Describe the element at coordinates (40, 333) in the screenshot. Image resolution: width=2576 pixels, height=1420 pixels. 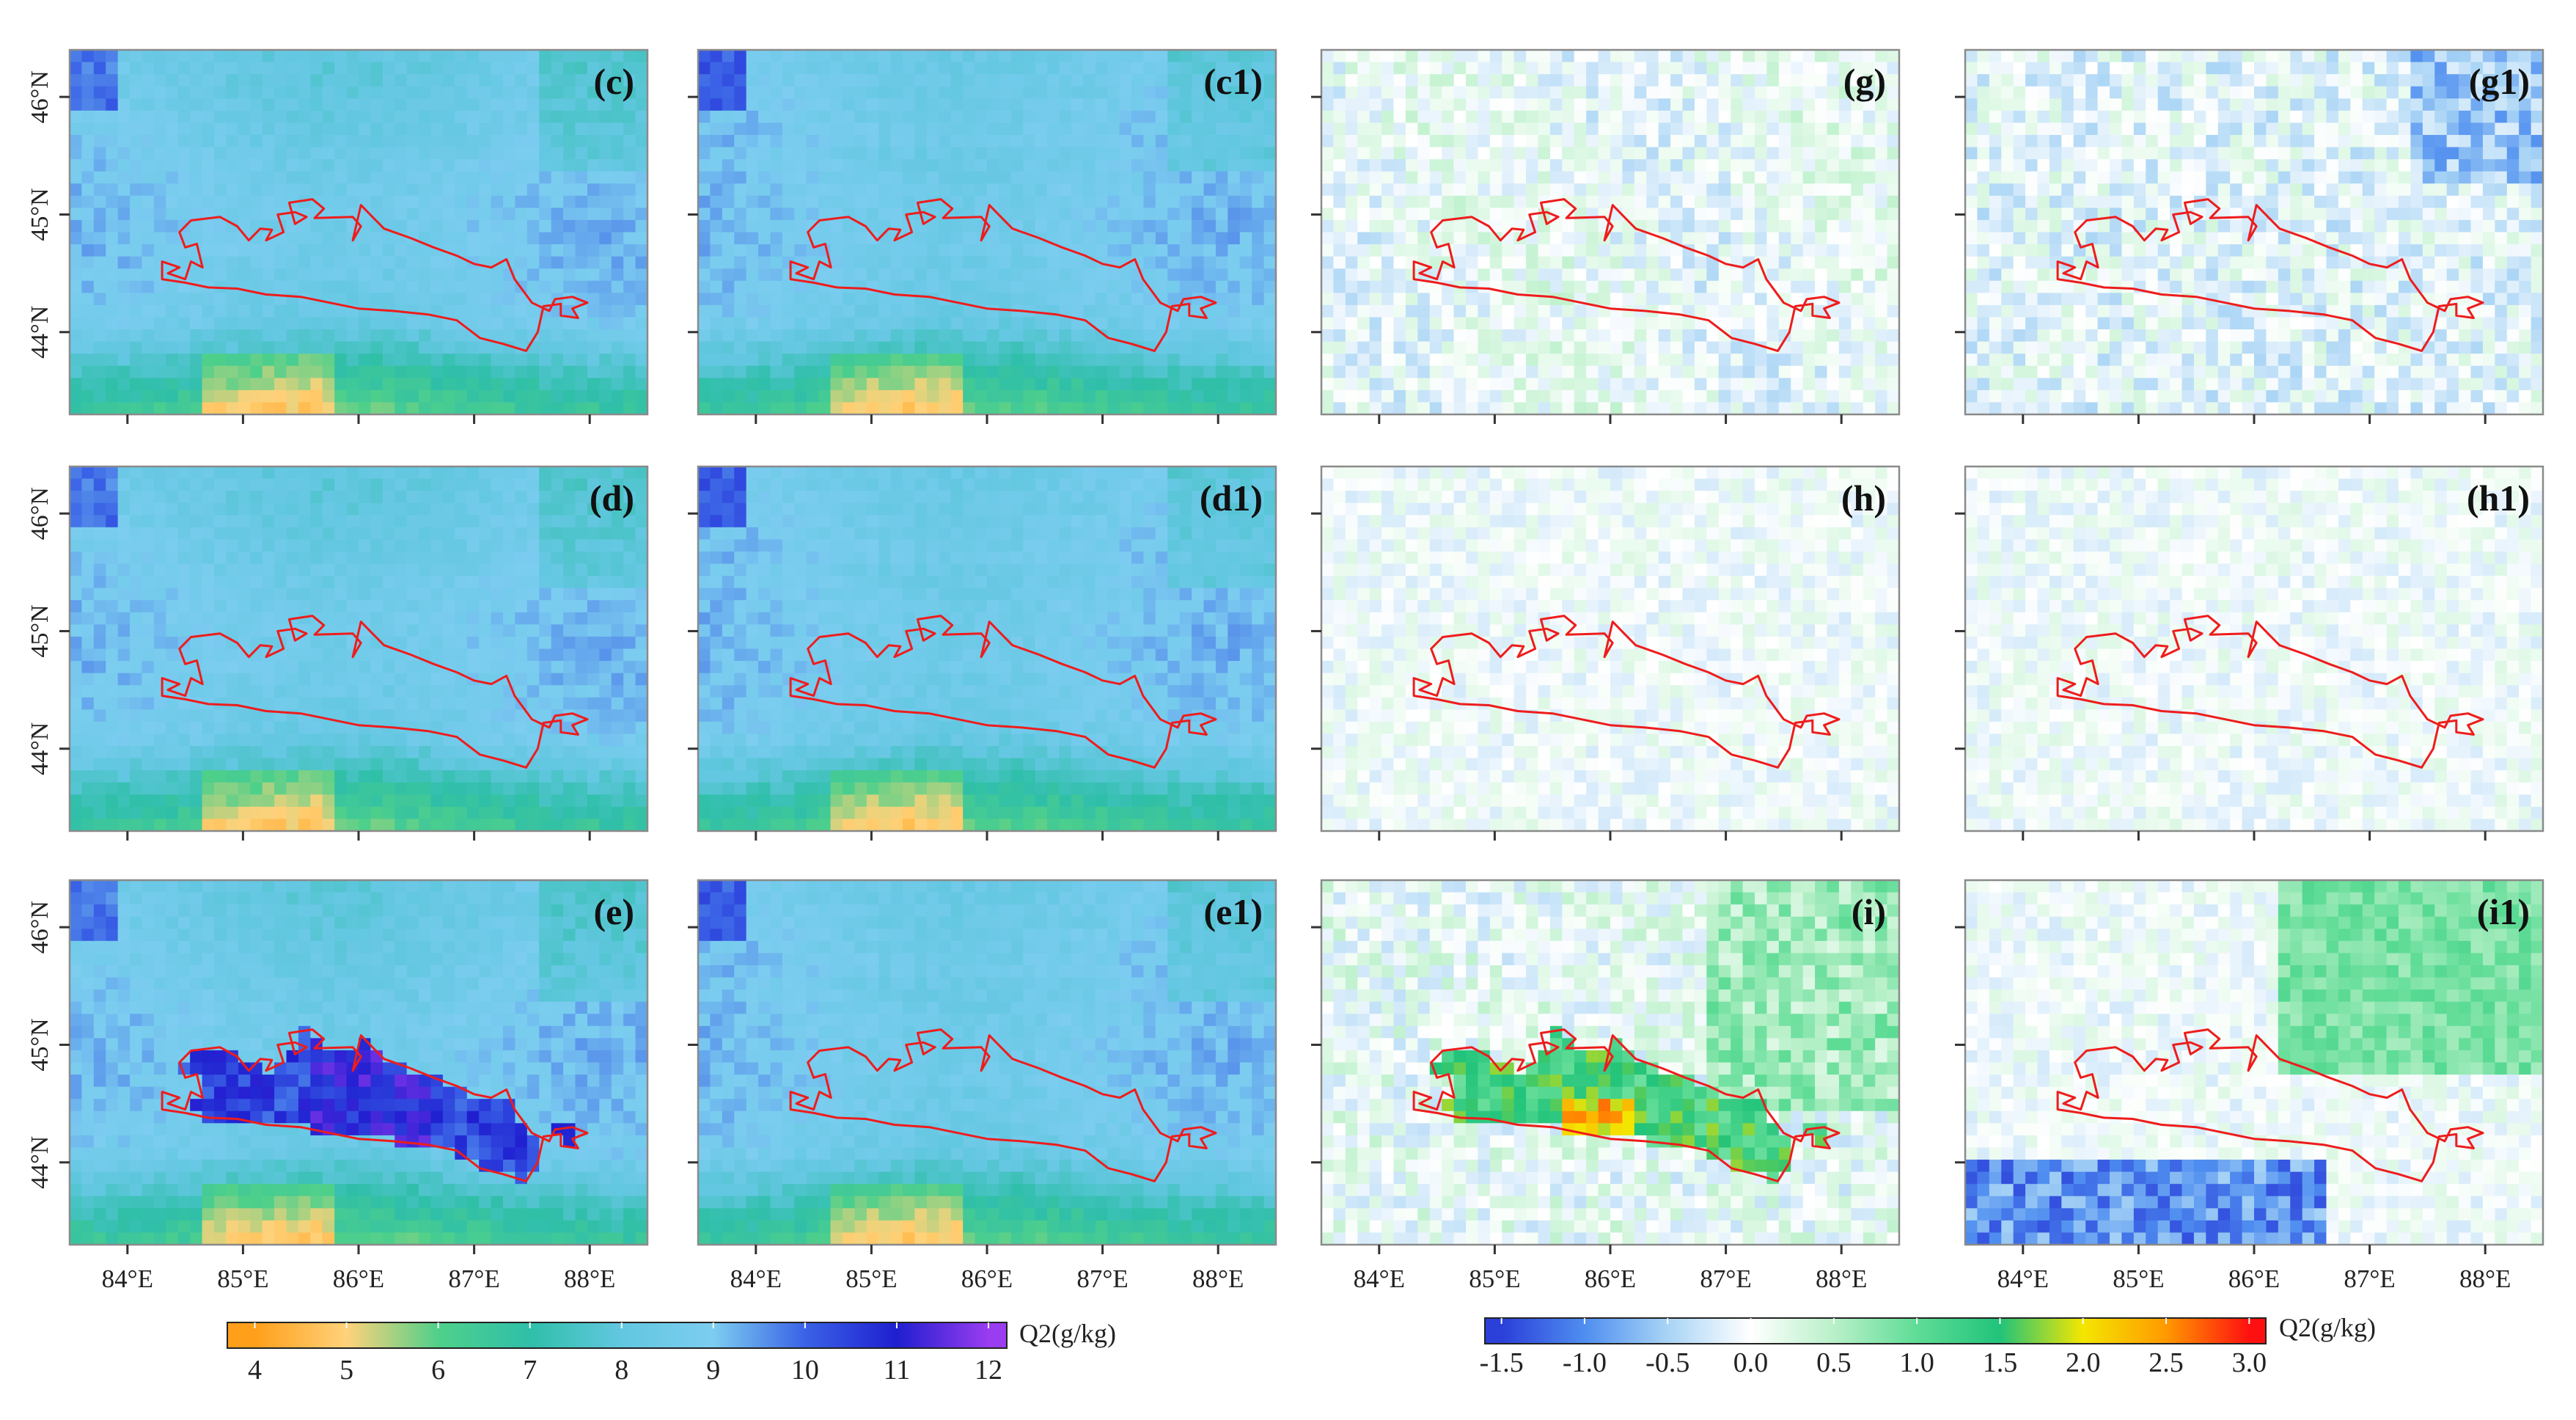
I see `y-tick-label: 44°N` at that location.